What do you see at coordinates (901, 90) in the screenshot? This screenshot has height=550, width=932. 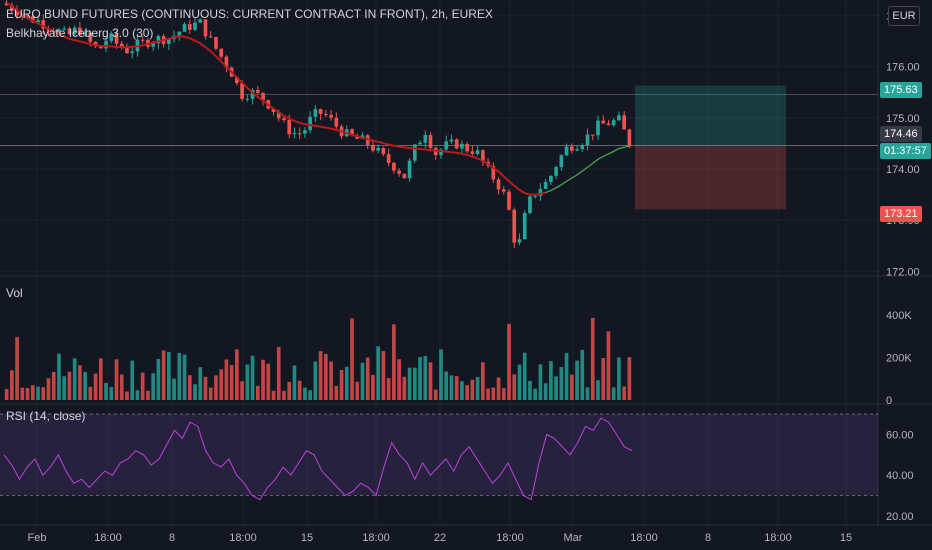 I see `target-price-tag: 175.63` at bounding box center [901, 90].